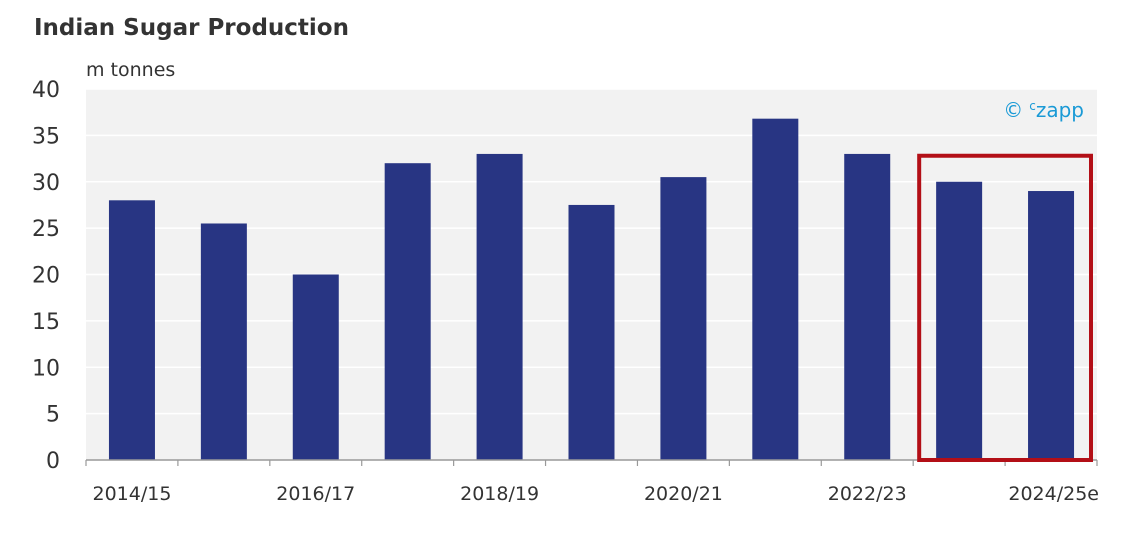 The image size is (1143, 540). I want to click on y-tick-label: 0, so click(53, 461).